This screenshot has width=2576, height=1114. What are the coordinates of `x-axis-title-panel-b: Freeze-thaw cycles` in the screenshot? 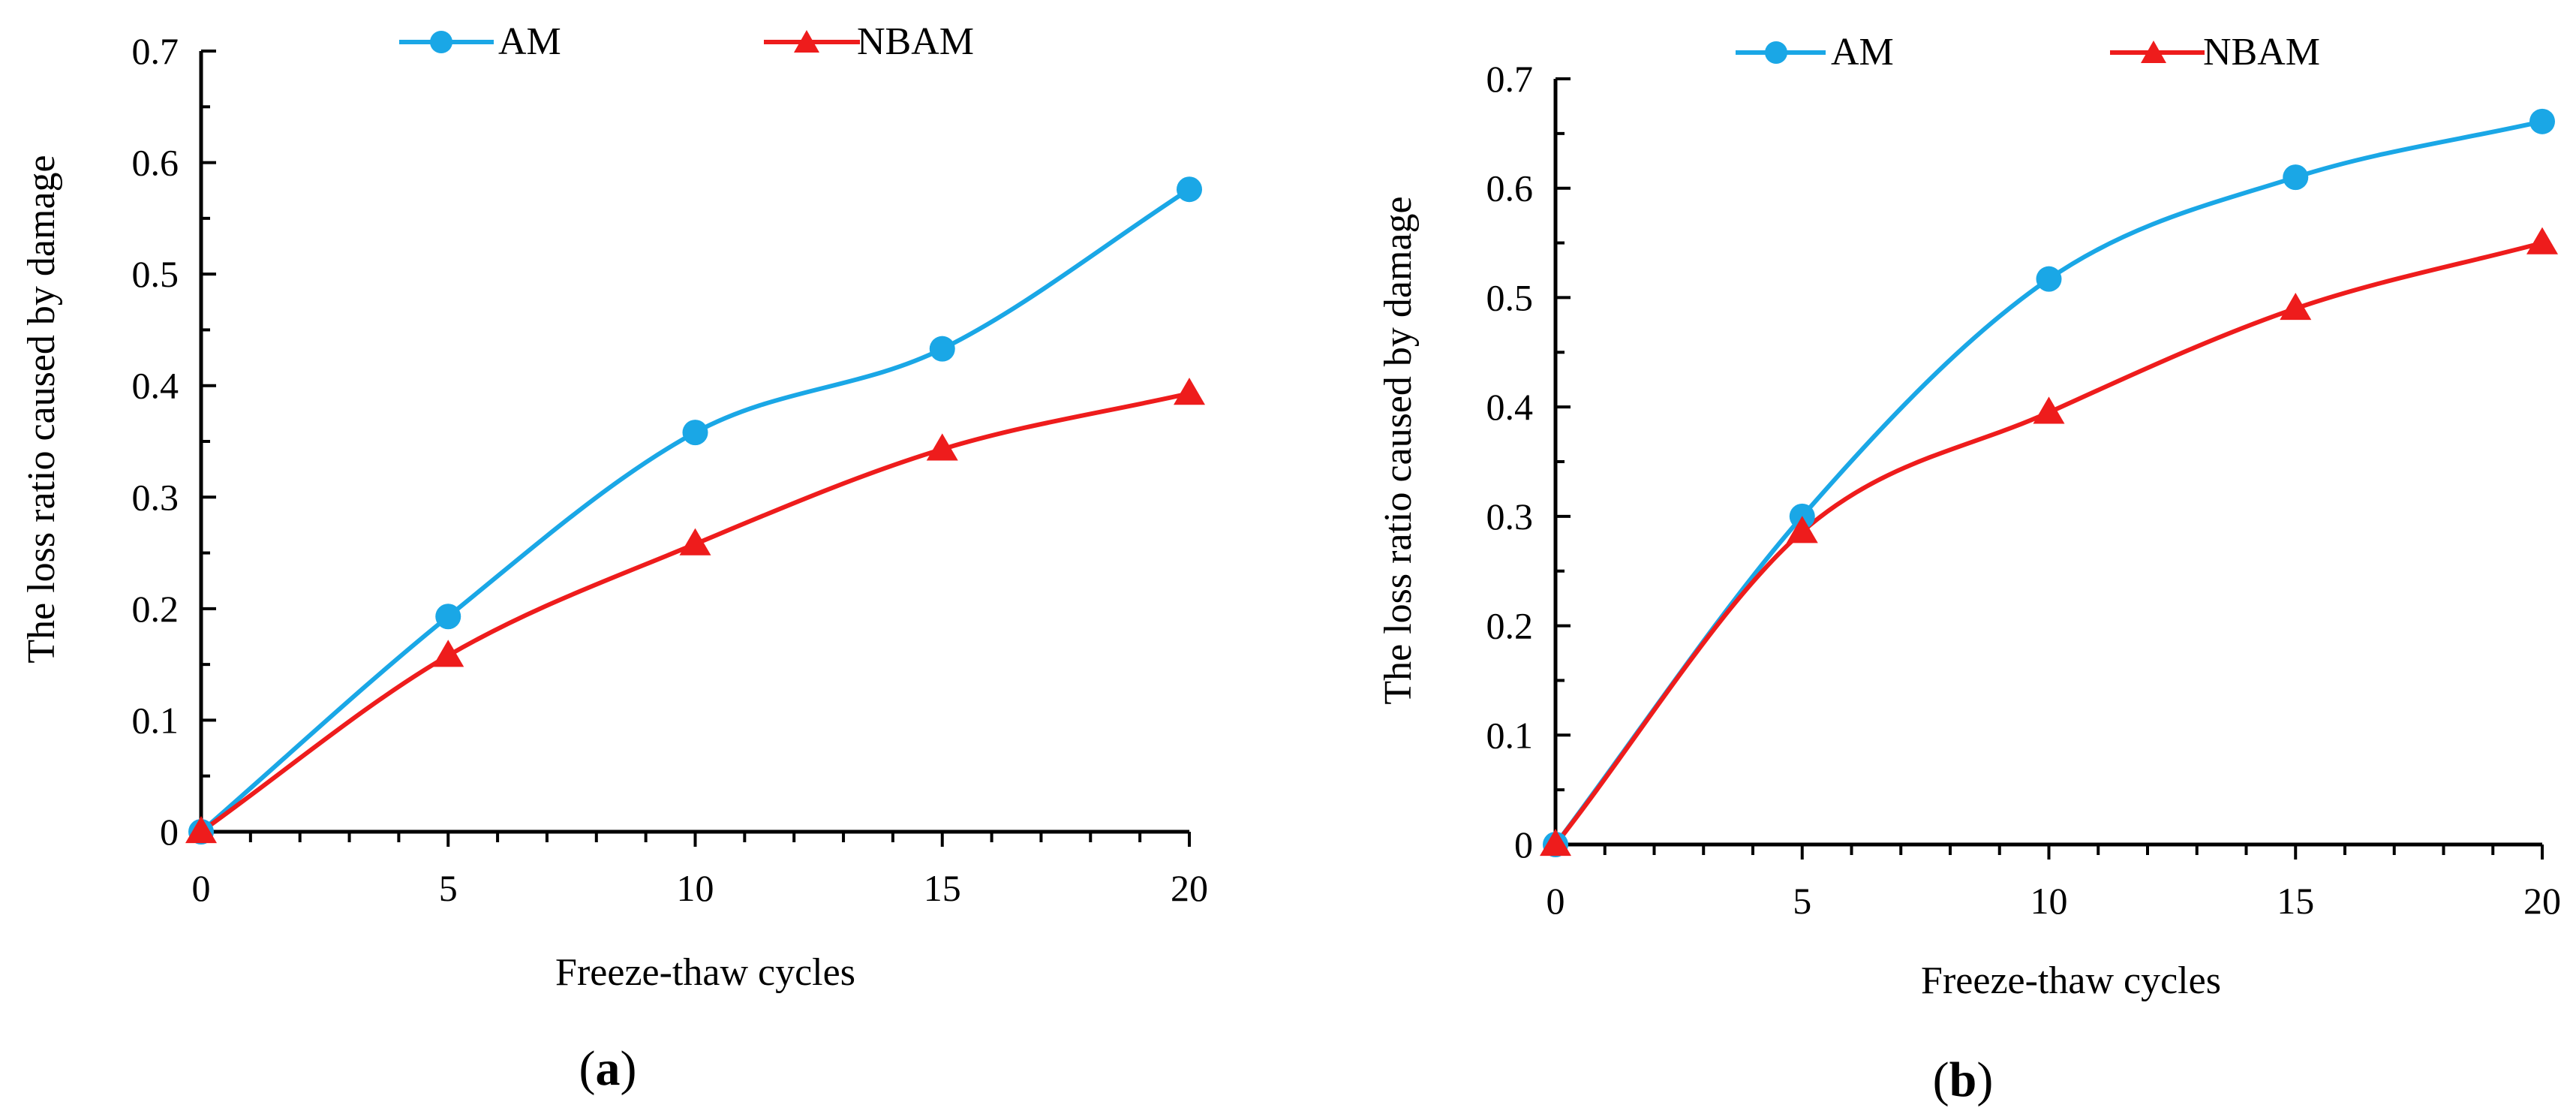 It's located at (2071, 981).